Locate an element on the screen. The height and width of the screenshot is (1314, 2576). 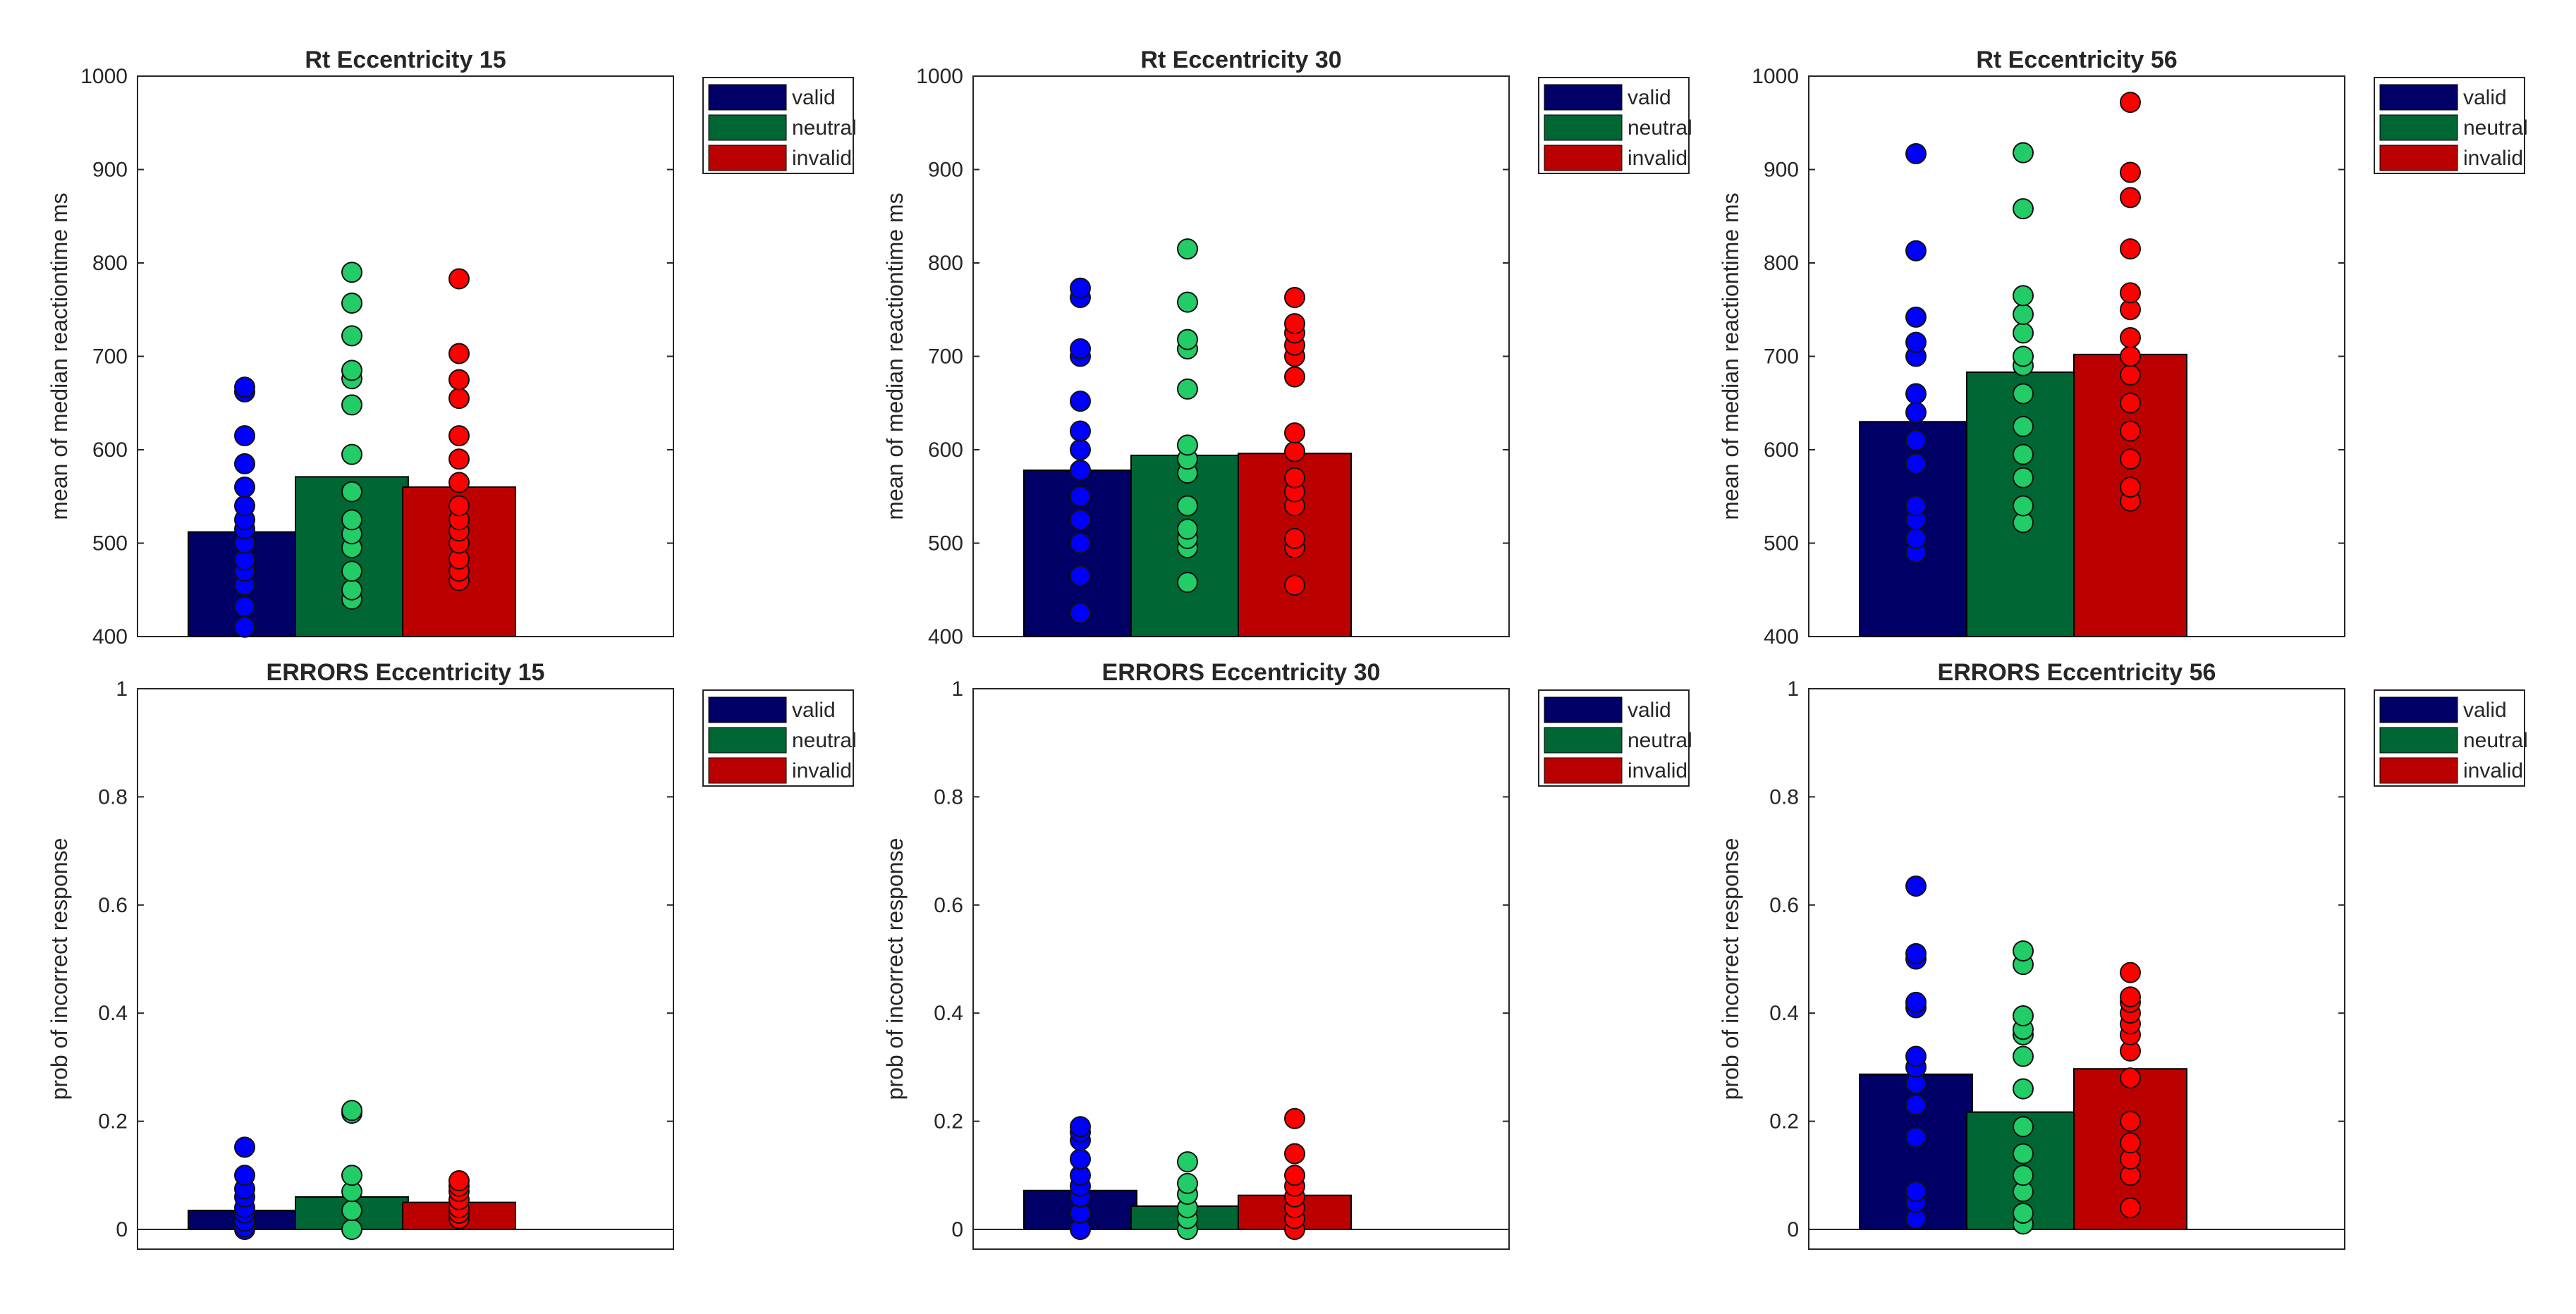
y-tick-label: 600 is located at coordinates (110, 450).